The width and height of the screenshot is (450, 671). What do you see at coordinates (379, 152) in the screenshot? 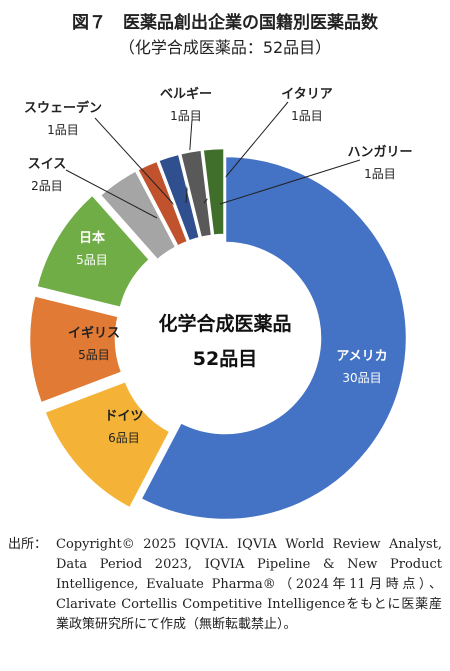
I see `slice-name-label: ハンガリー` at bounding box center [379, 152].